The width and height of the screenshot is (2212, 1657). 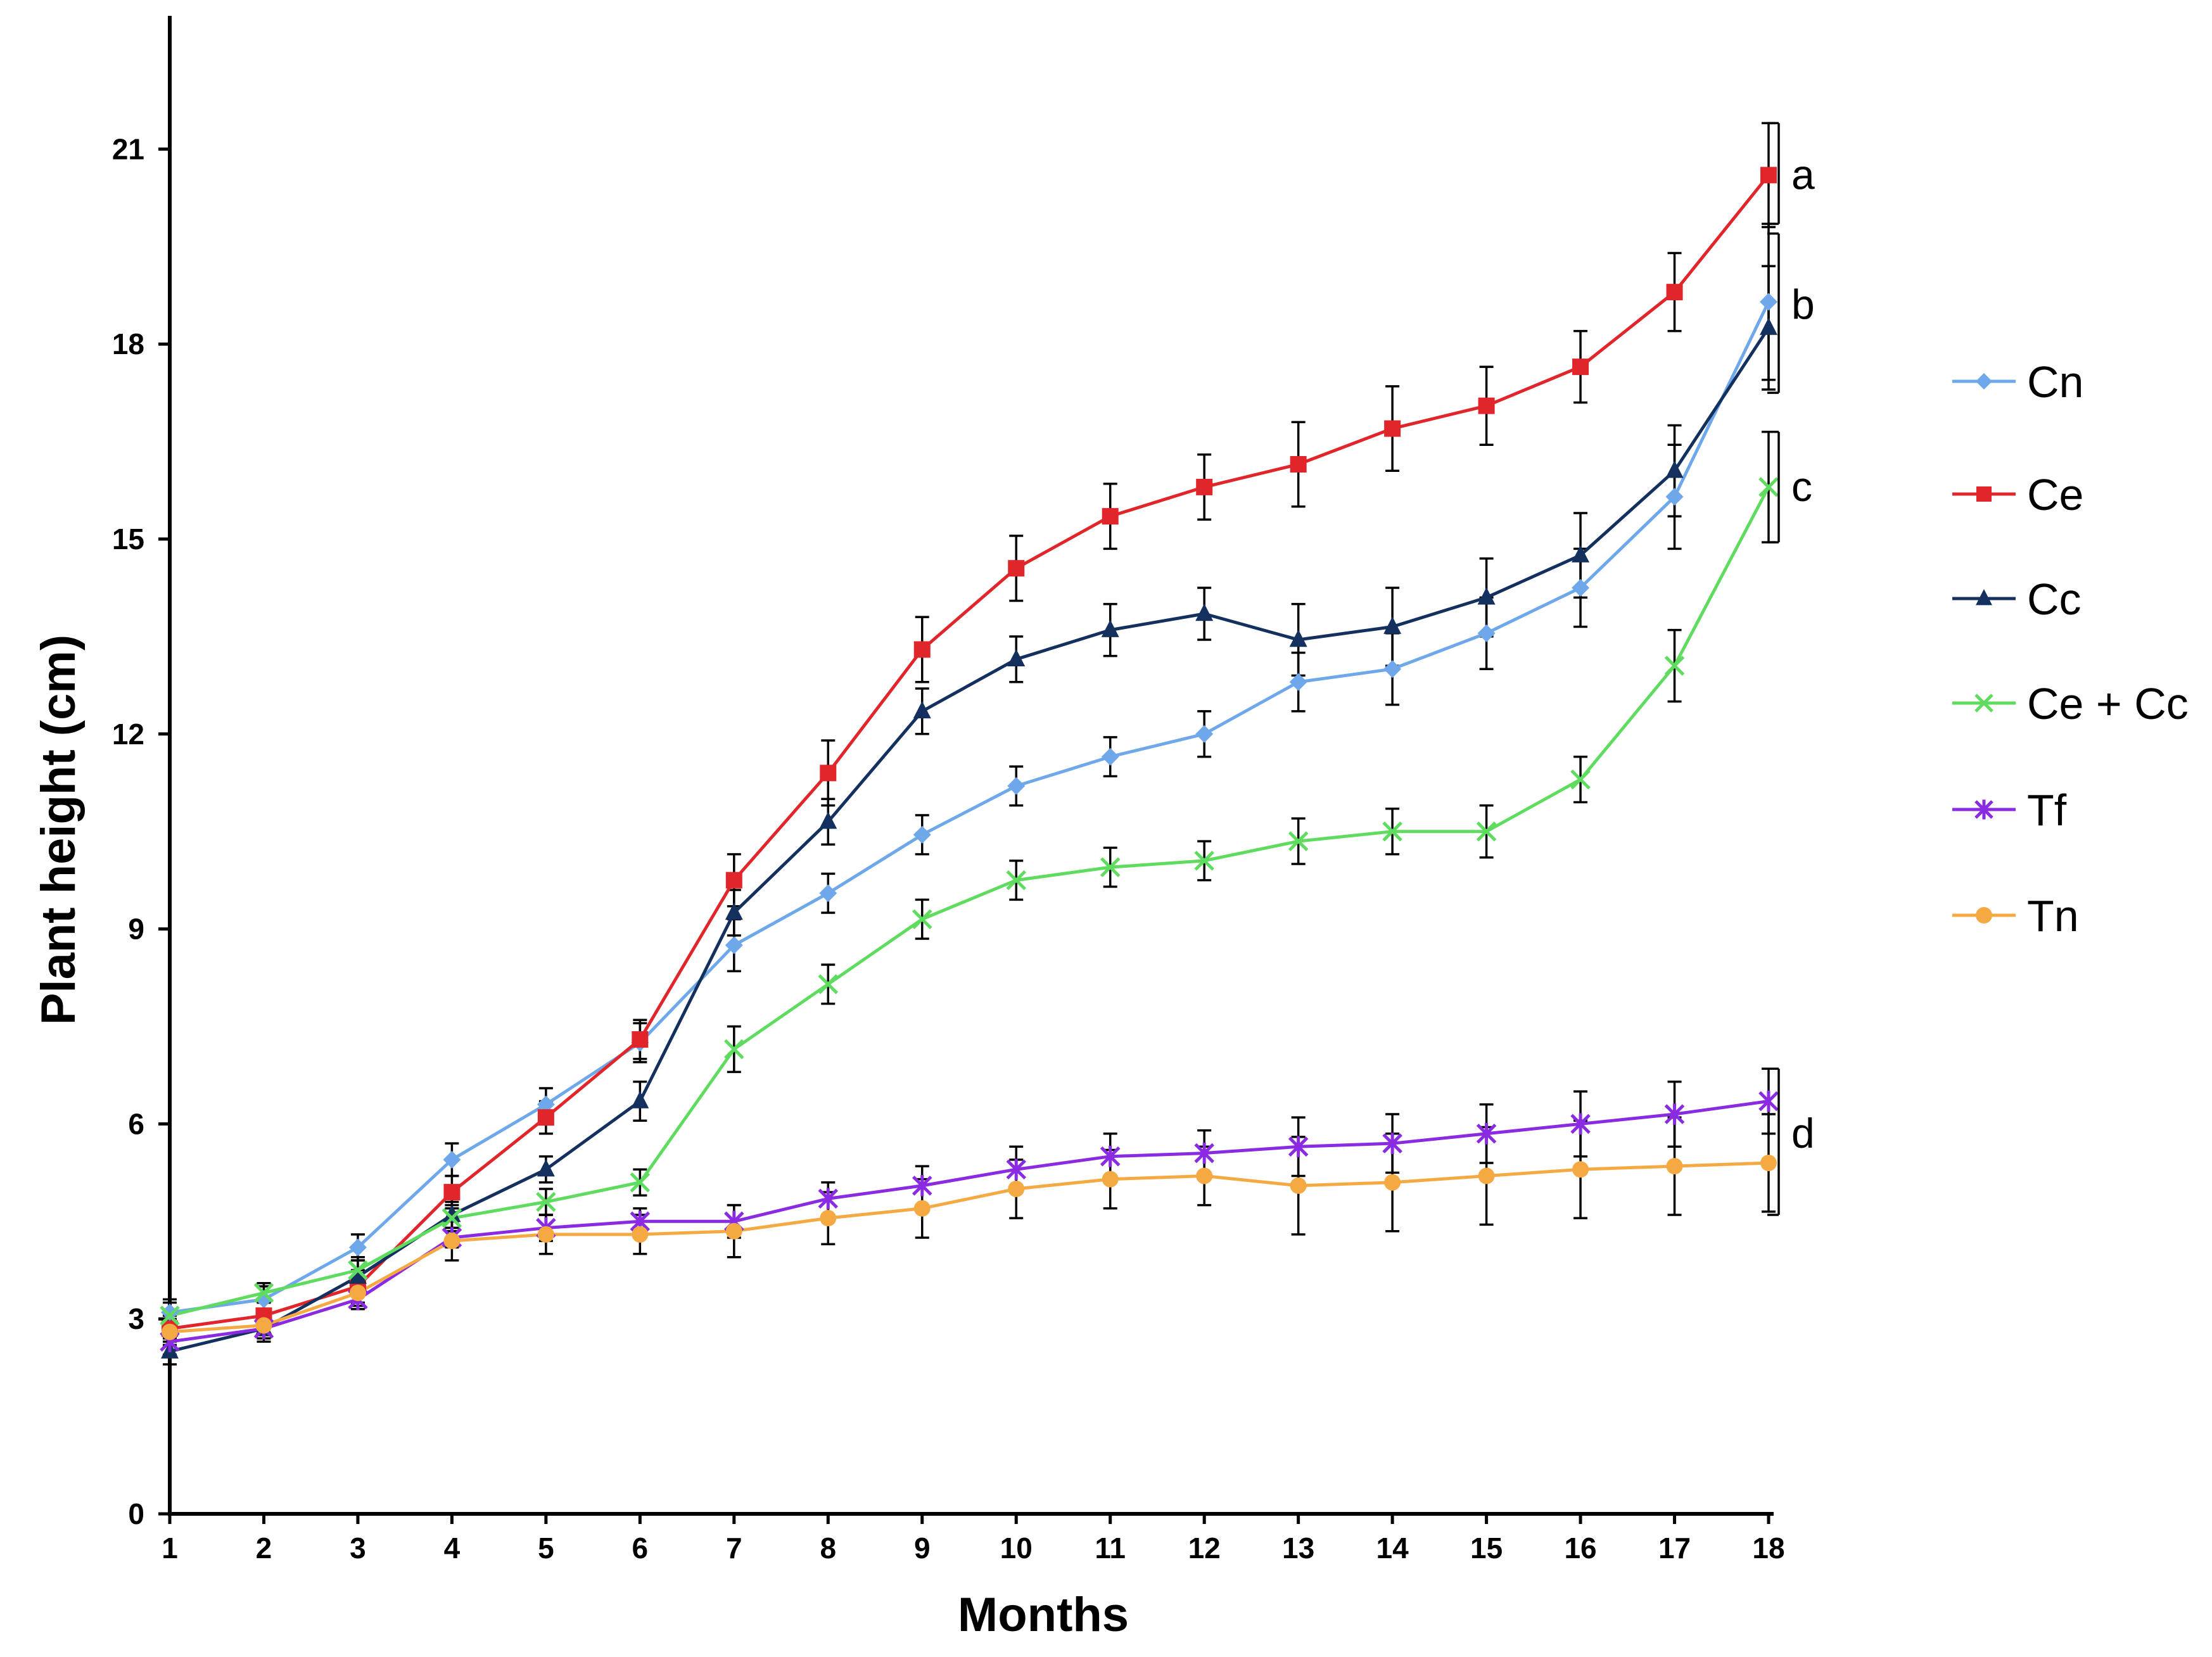 I want to click on x-tick-label: 16, so click(x=1580, y=1548).